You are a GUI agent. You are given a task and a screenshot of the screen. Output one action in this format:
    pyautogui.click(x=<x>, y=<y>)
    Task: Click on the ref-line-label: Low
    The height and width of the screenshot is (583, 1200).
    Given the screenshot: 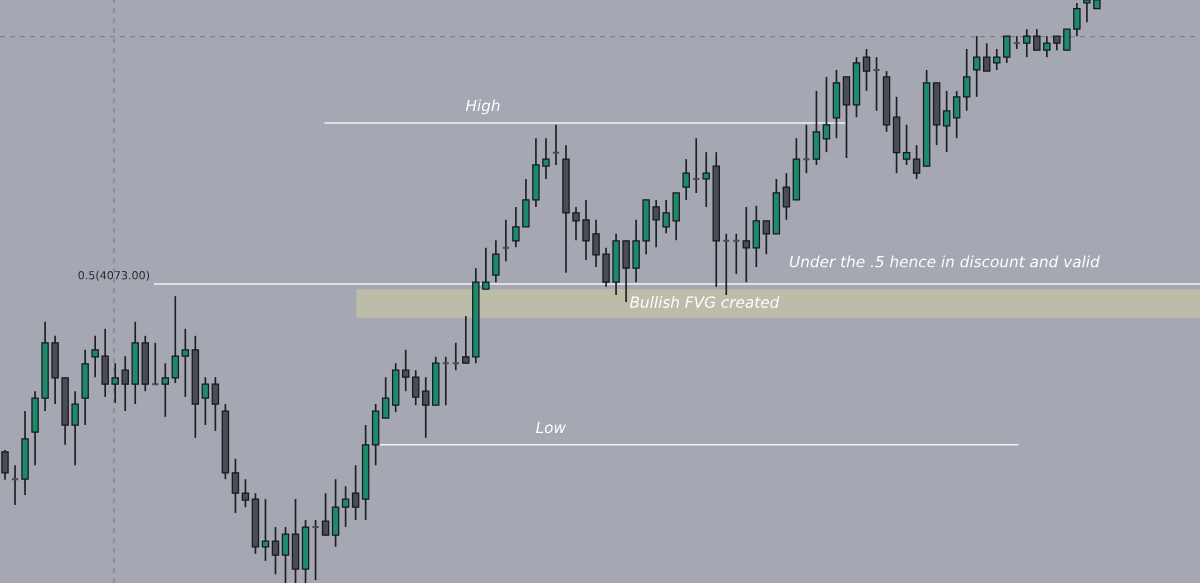 What is the action you would take?
    pyautogui.click(x=551, y=427)
    